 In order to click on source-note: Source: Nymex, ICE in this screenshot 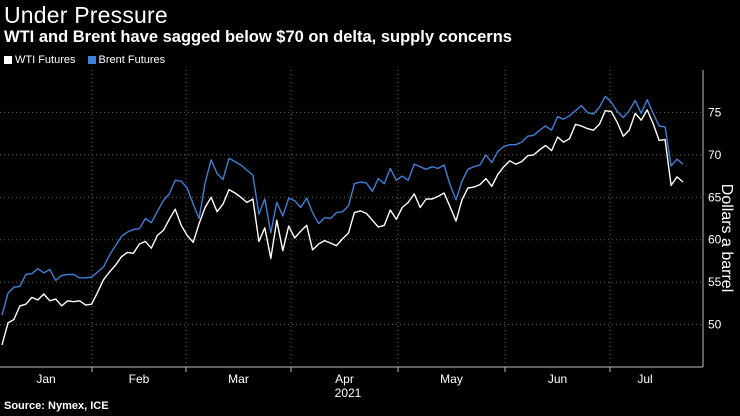, I will do `click(56, 406)`.